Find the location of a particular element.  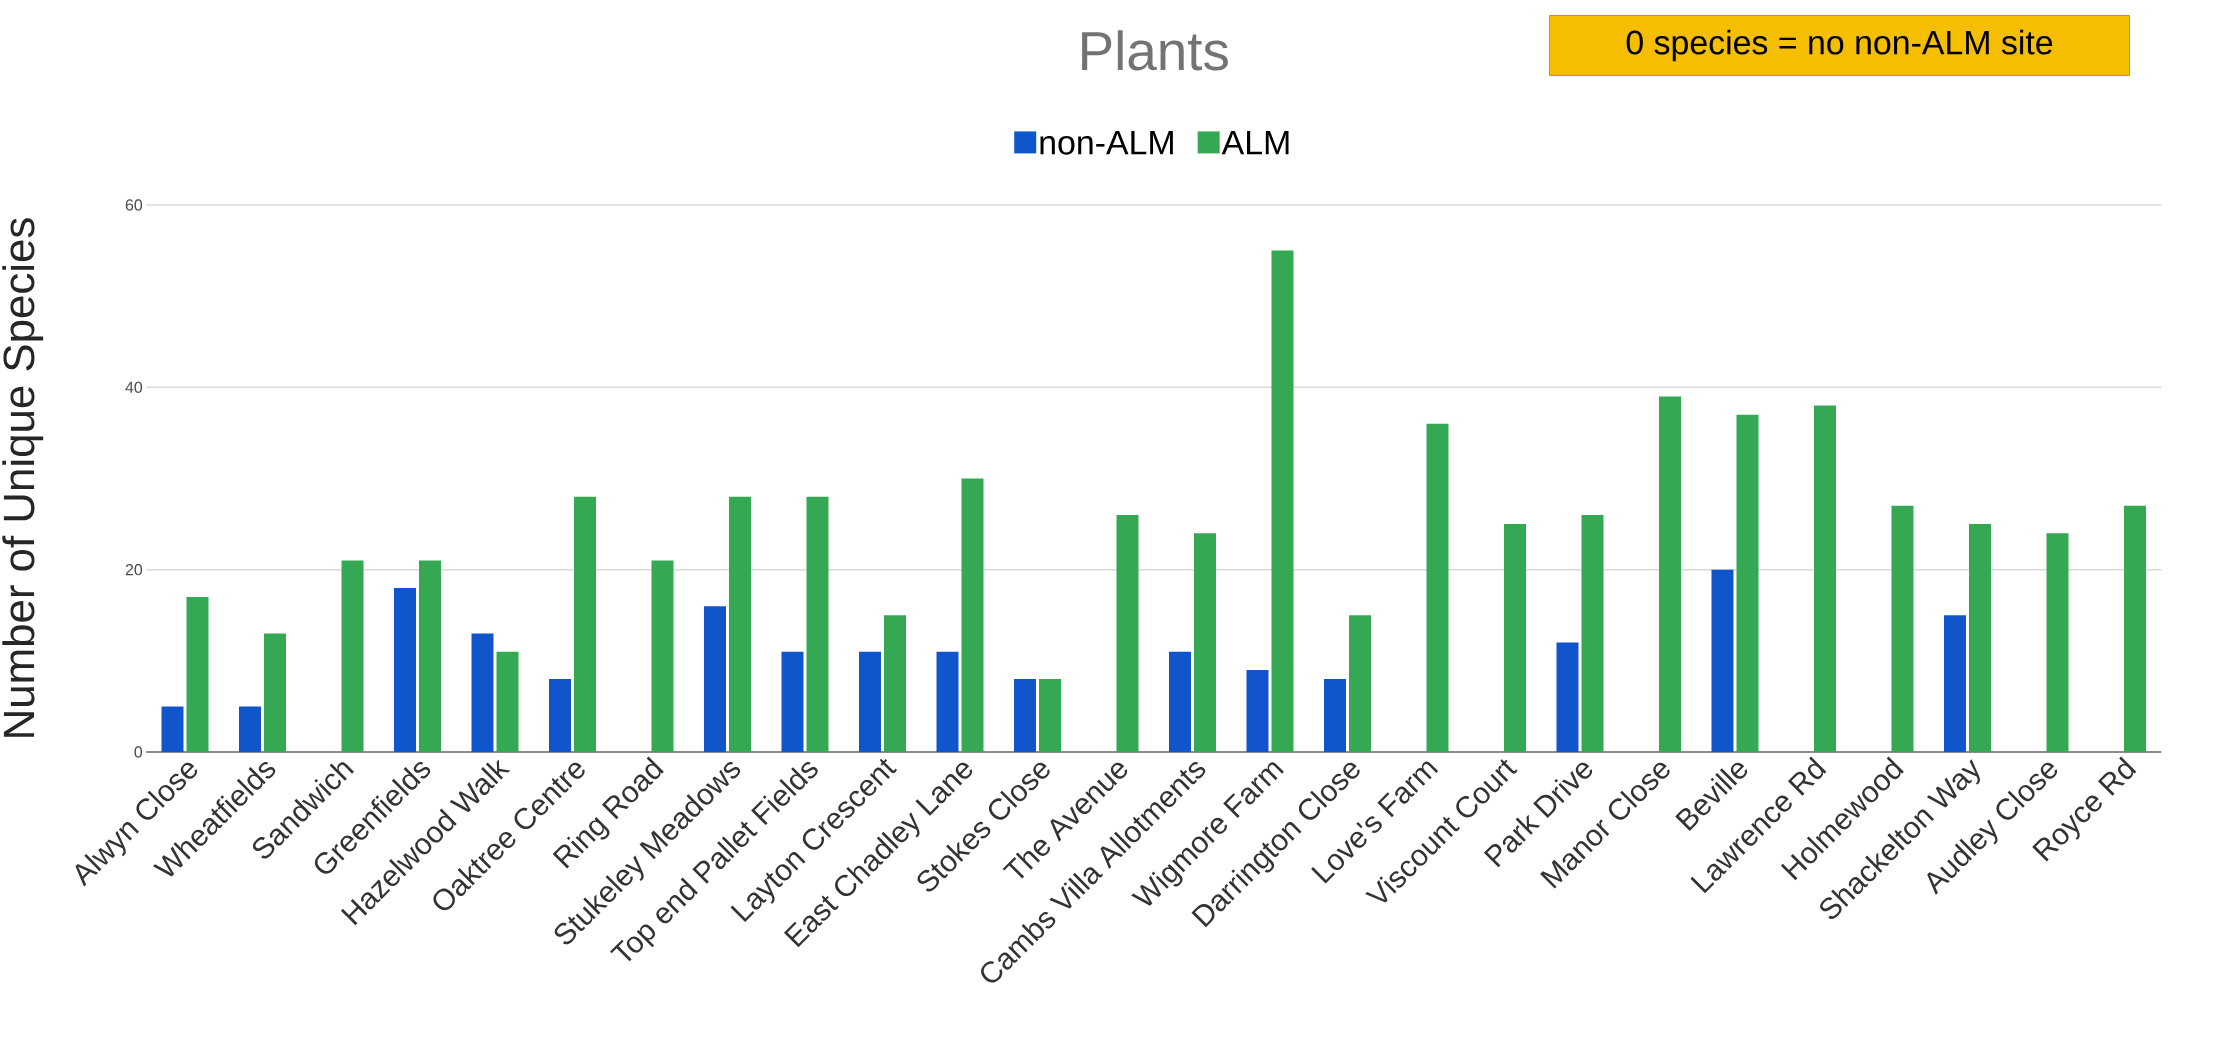

y-tick-label: 0 is located at coordinates (138, 752).